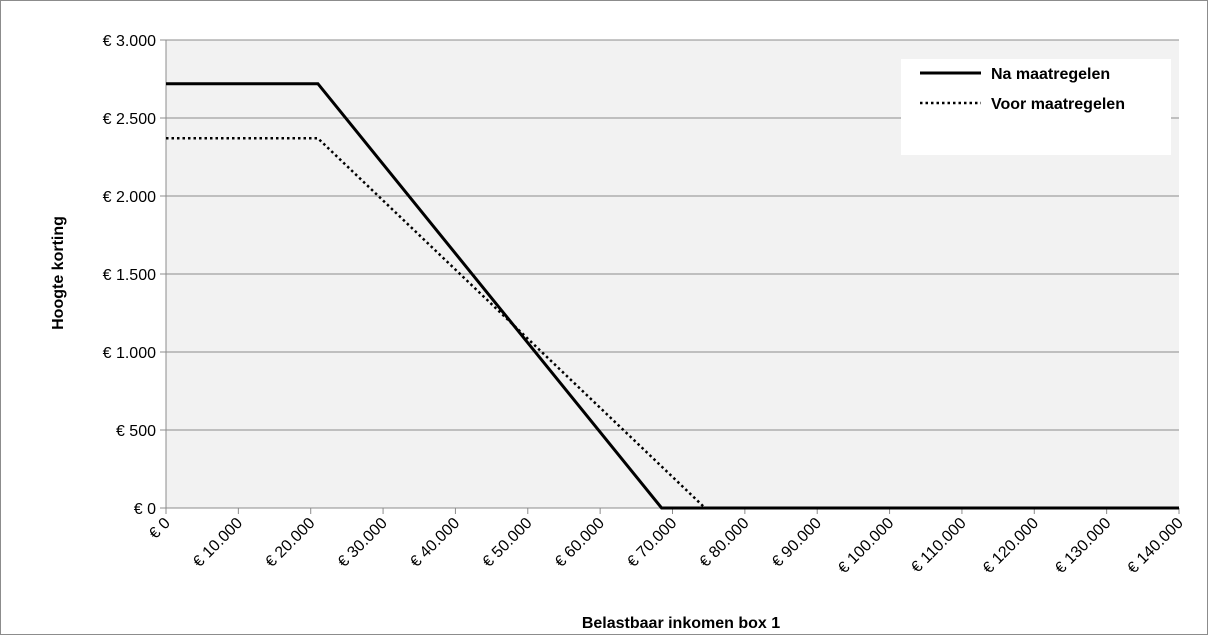 The width and height of the screenshot is (1208, 636). I want to click on x-tick-label-0: € 0, so click(160, 529).